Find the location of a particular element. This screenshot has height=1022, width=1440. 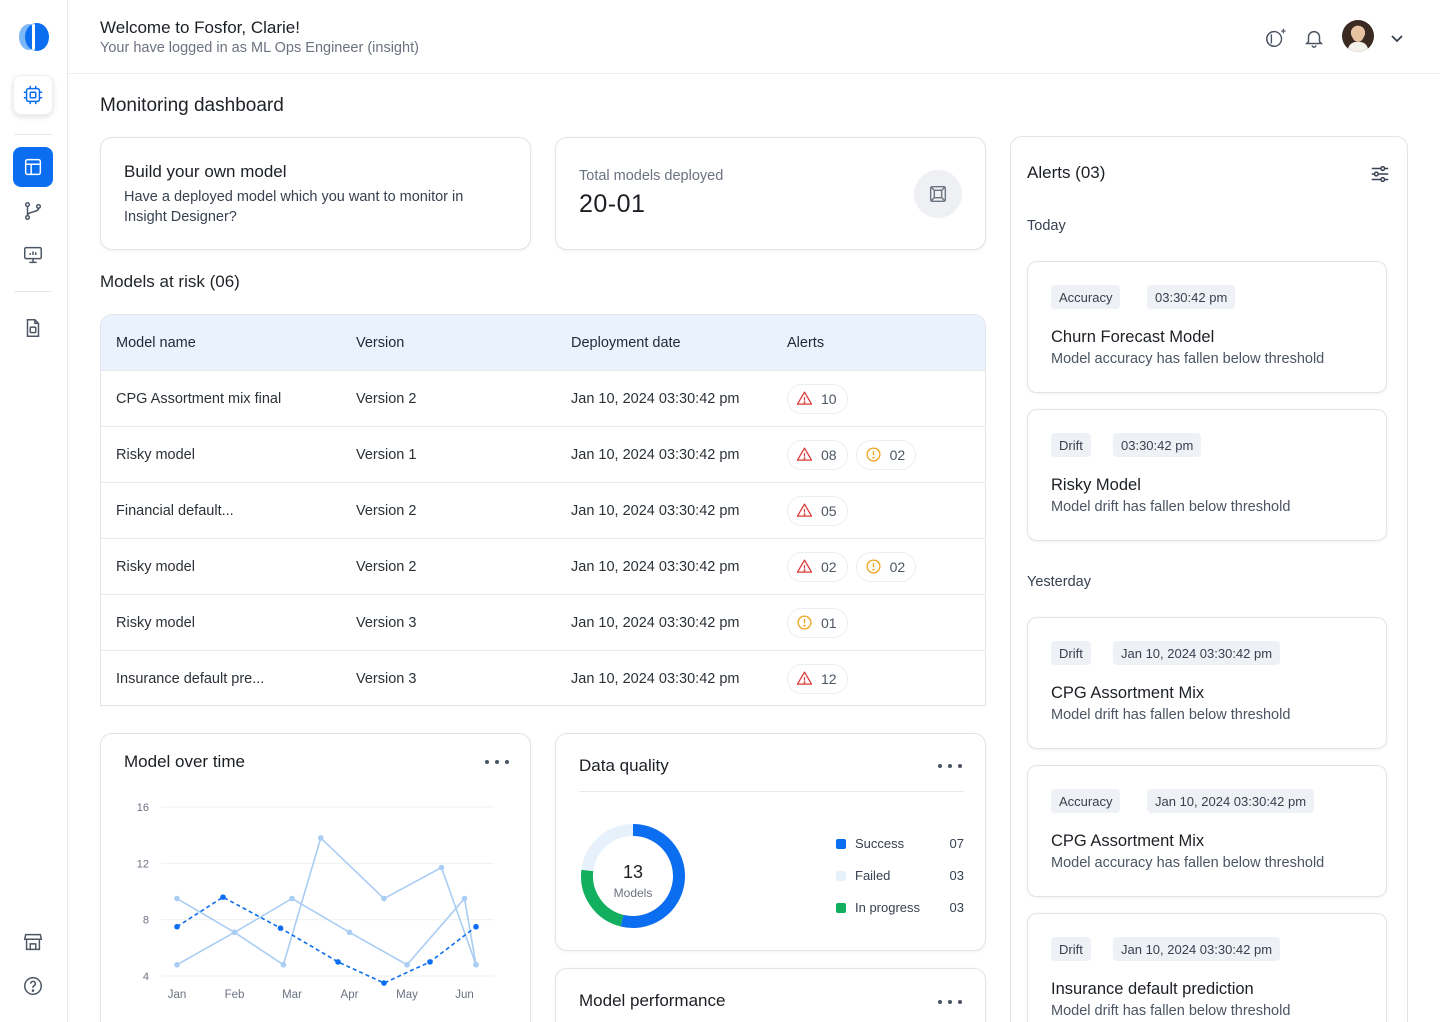

x-tick-label: Mar is located at coordinates (292, 995).